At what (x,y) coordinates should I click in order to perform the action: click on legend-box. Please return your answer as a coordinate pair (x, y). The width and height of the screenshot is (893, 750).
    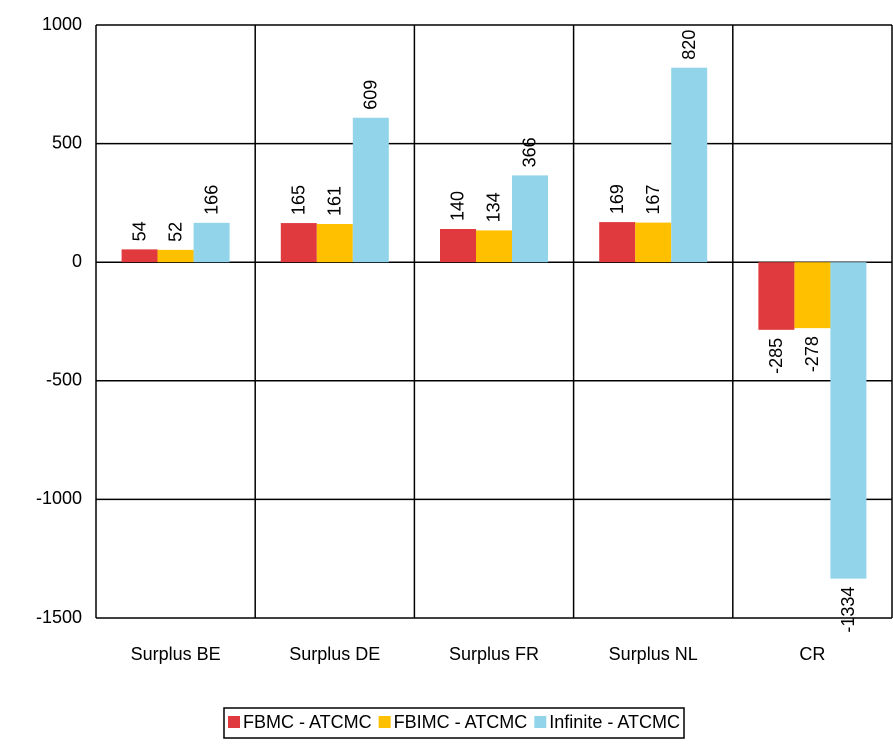
    Looking at the image, I should click on (454, 723).